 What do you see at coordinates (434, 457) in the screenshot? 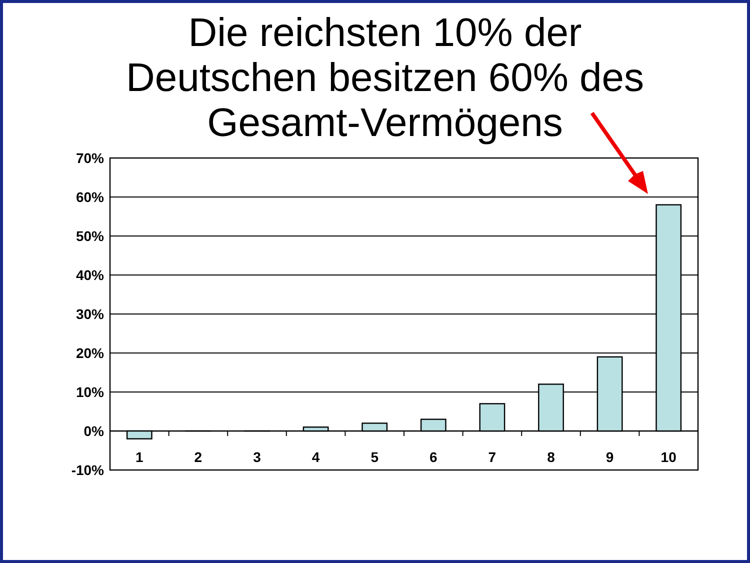
I see `x-tick-label: 6` at bounding box center [434, 457].